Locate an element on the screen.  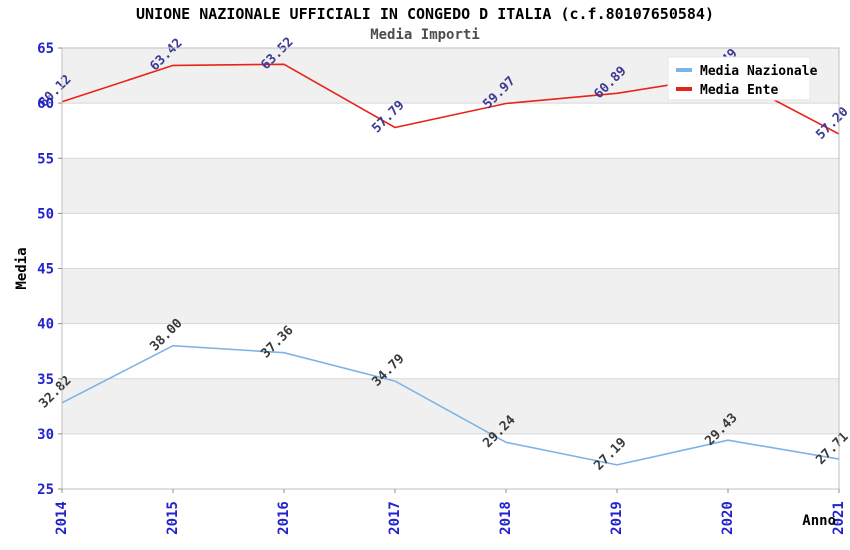
legend-item: Media Ente is located at coordinates (727, 90).